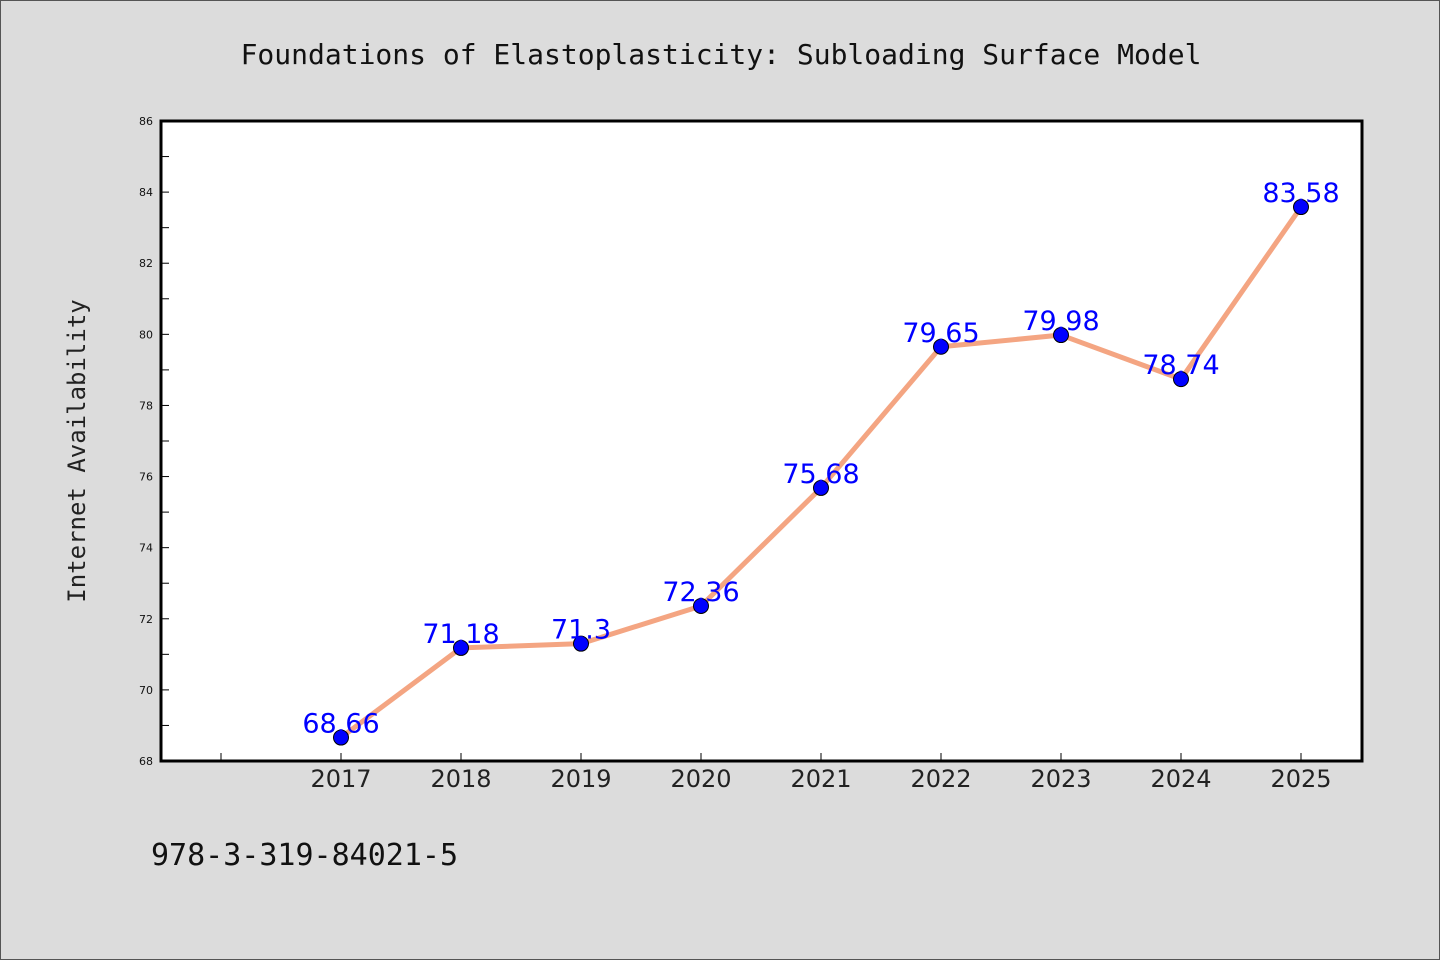  What do you see at coordinates (461, 647) in the screenshot?
I see `data-point-2018` at bounding box center [461, 647].